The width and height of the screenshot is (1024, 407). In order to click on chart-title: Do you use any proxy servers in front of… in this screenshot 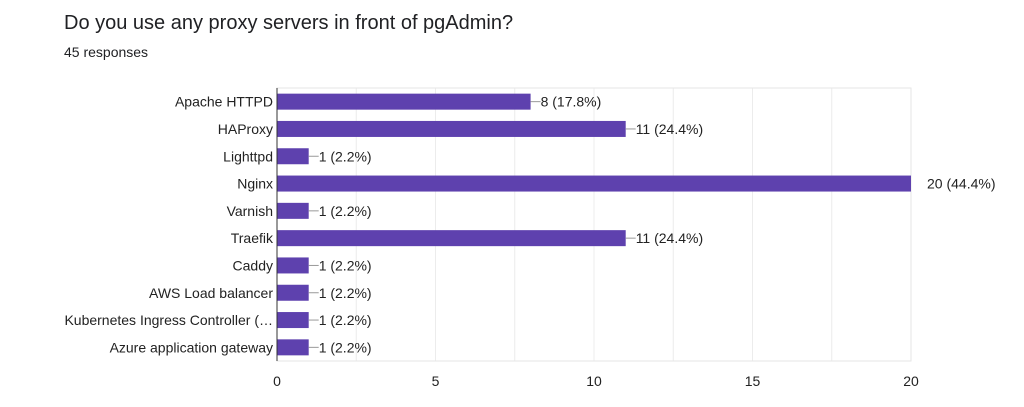, I will do `click(289, 23)`.